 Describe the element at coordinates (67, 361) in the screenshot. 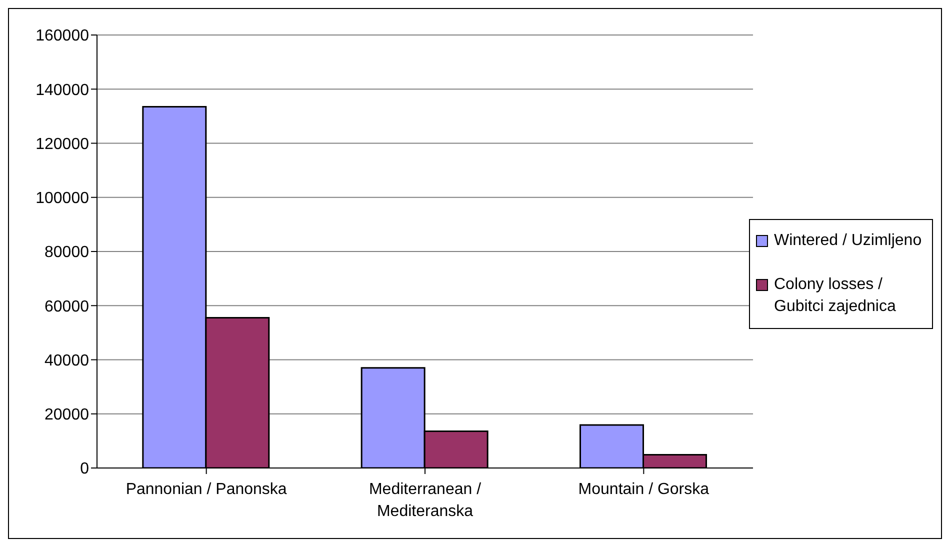

I see `y-tick-label: 40000` at that location.